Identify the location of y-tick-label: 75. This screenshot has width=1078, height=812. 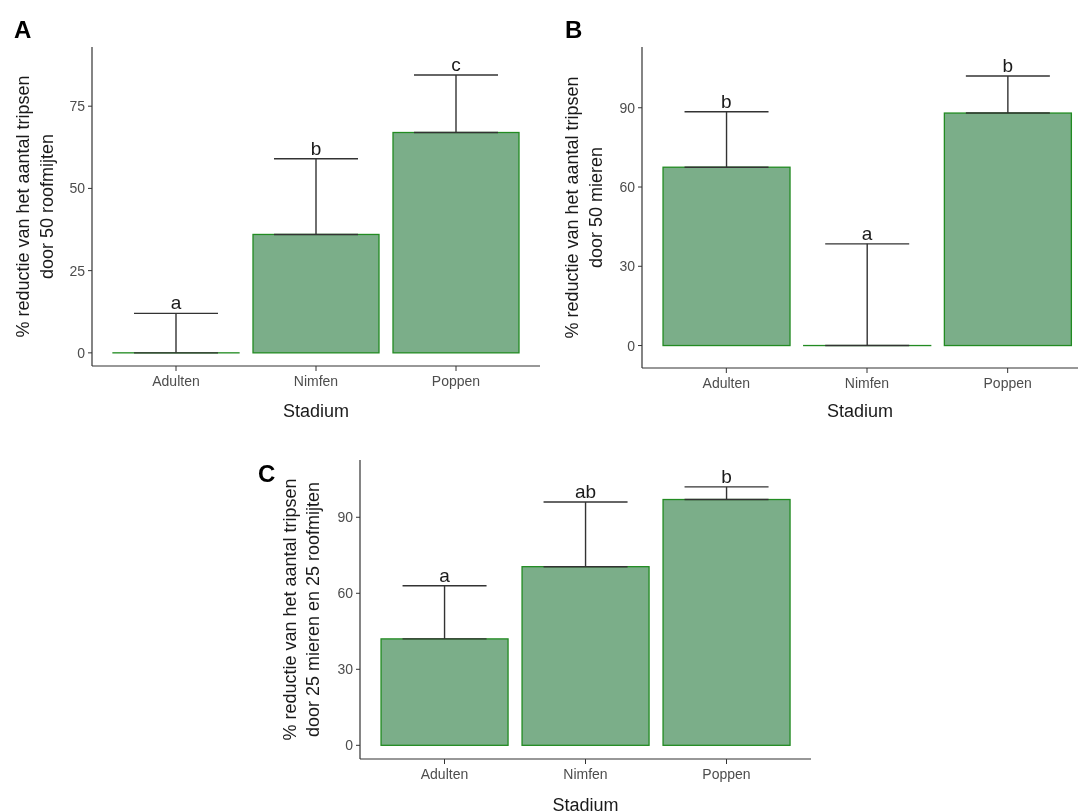
(77, 106).